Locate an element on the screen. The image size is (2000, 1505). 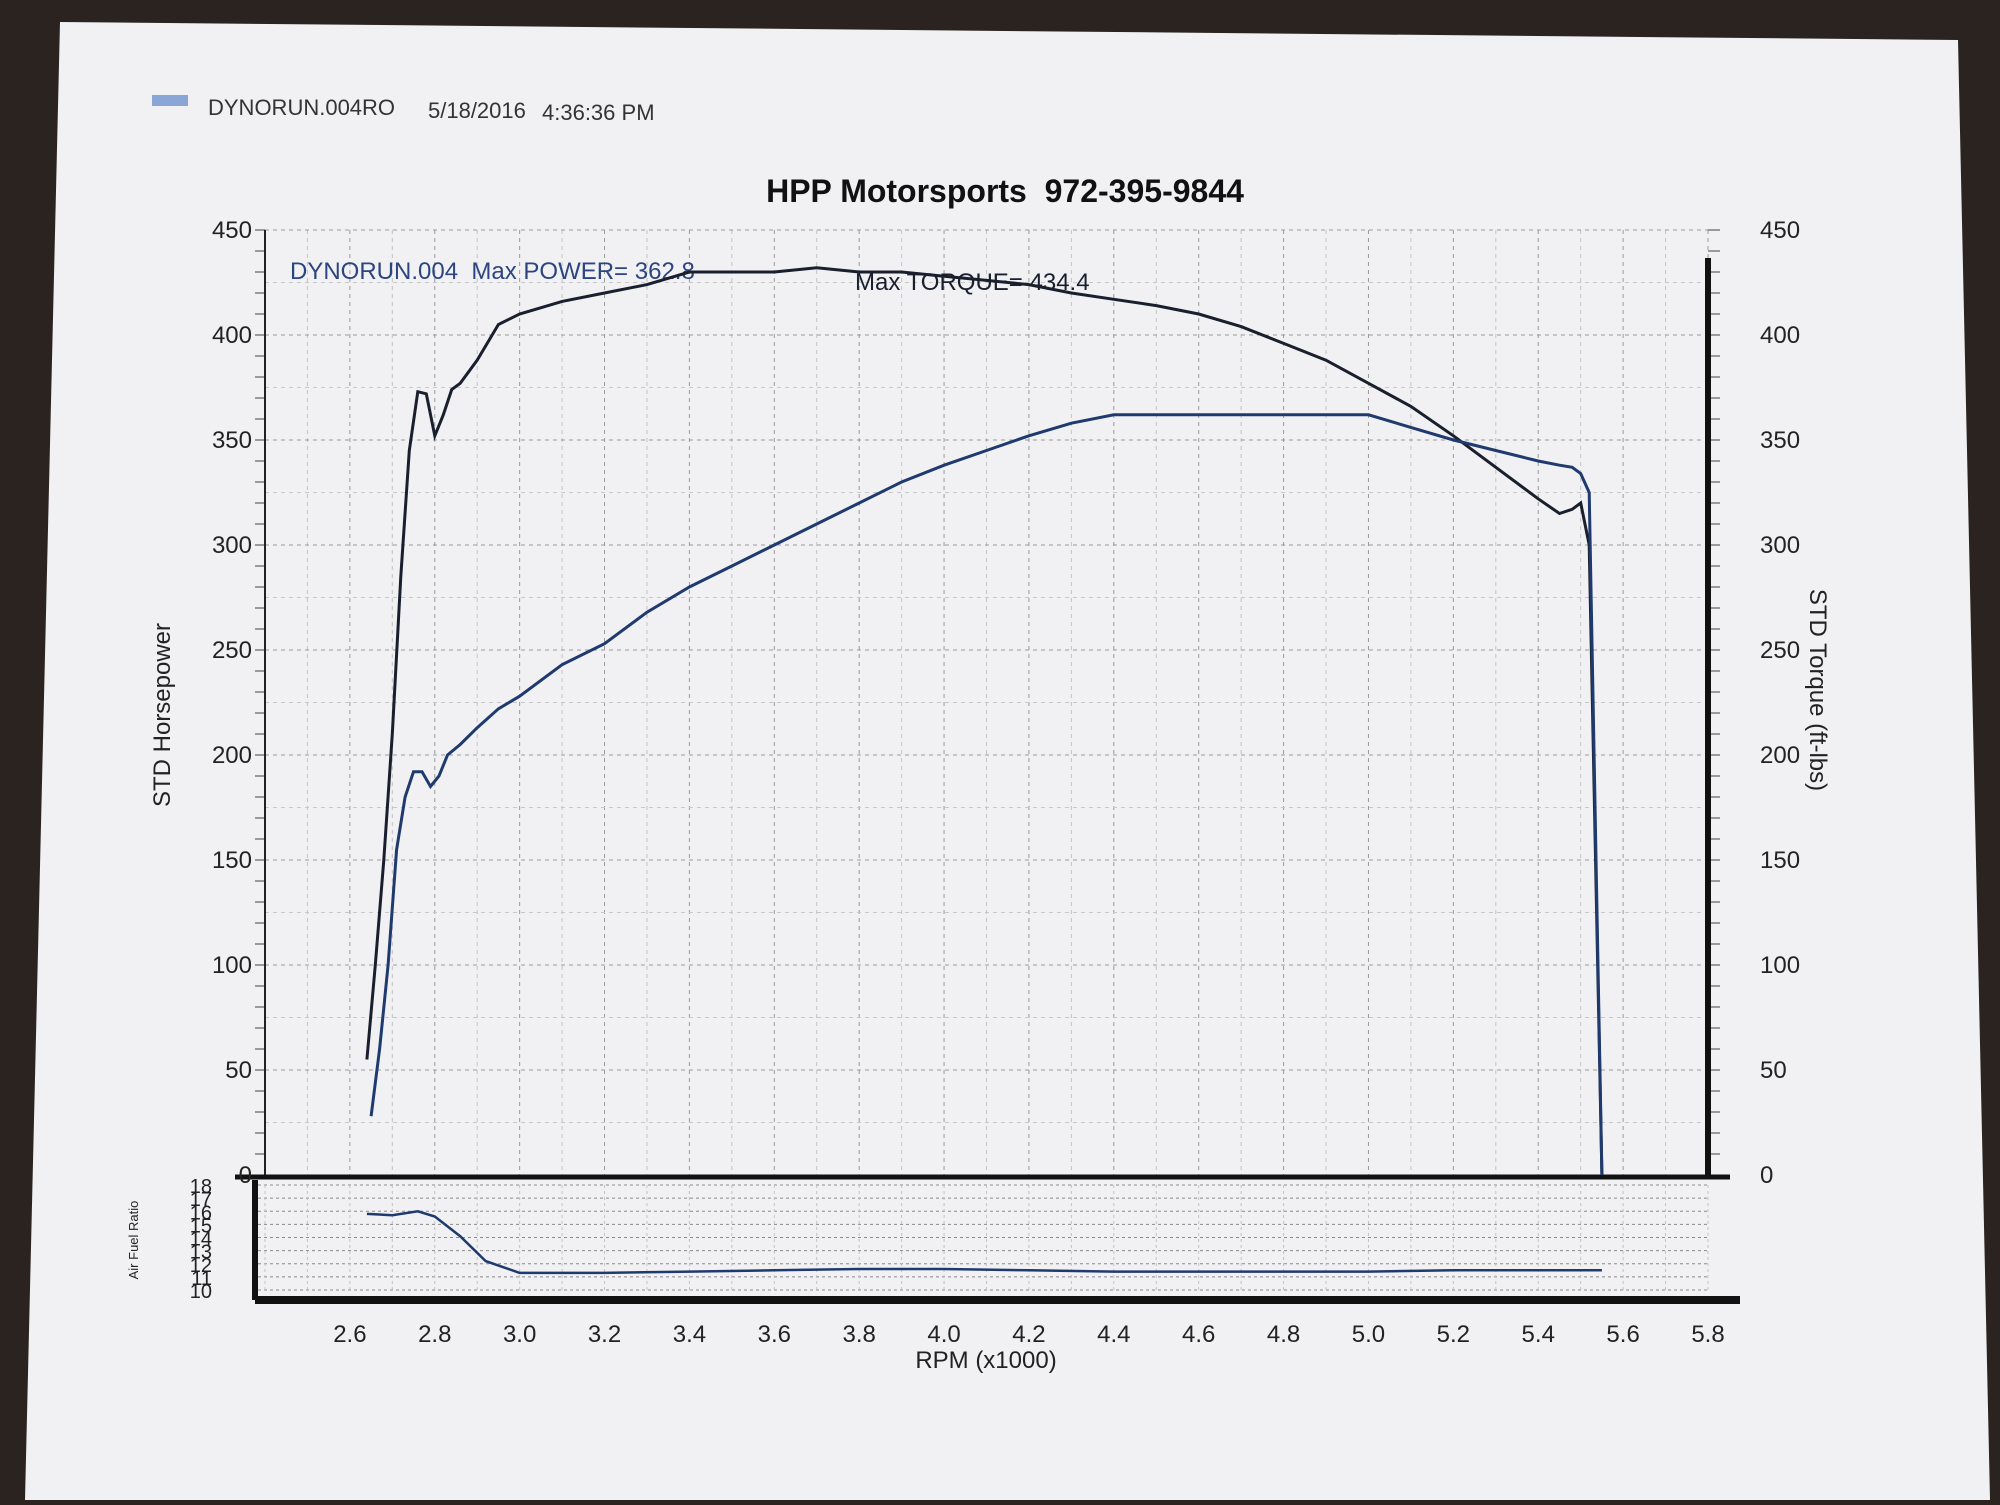
afr-tick-label: 14 is located at coordinates (201, 1240).